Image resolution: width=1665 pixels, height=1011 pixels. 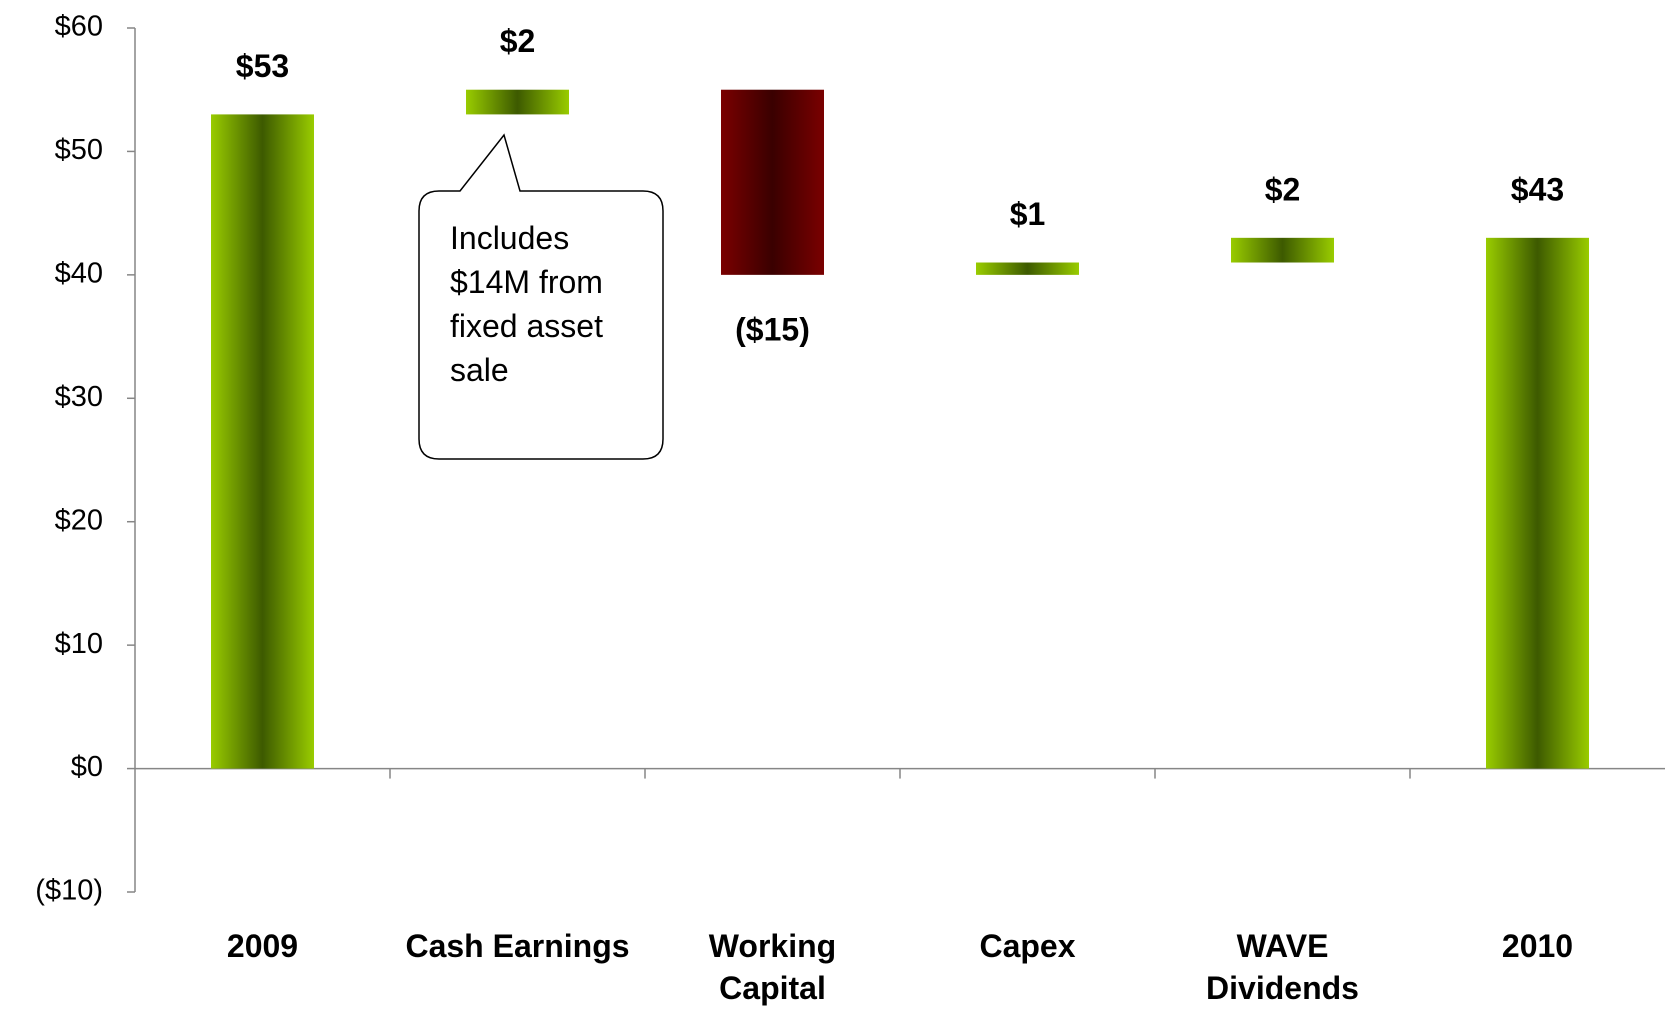 I want to click on value-label: $43, so click(x=1537, y=189).